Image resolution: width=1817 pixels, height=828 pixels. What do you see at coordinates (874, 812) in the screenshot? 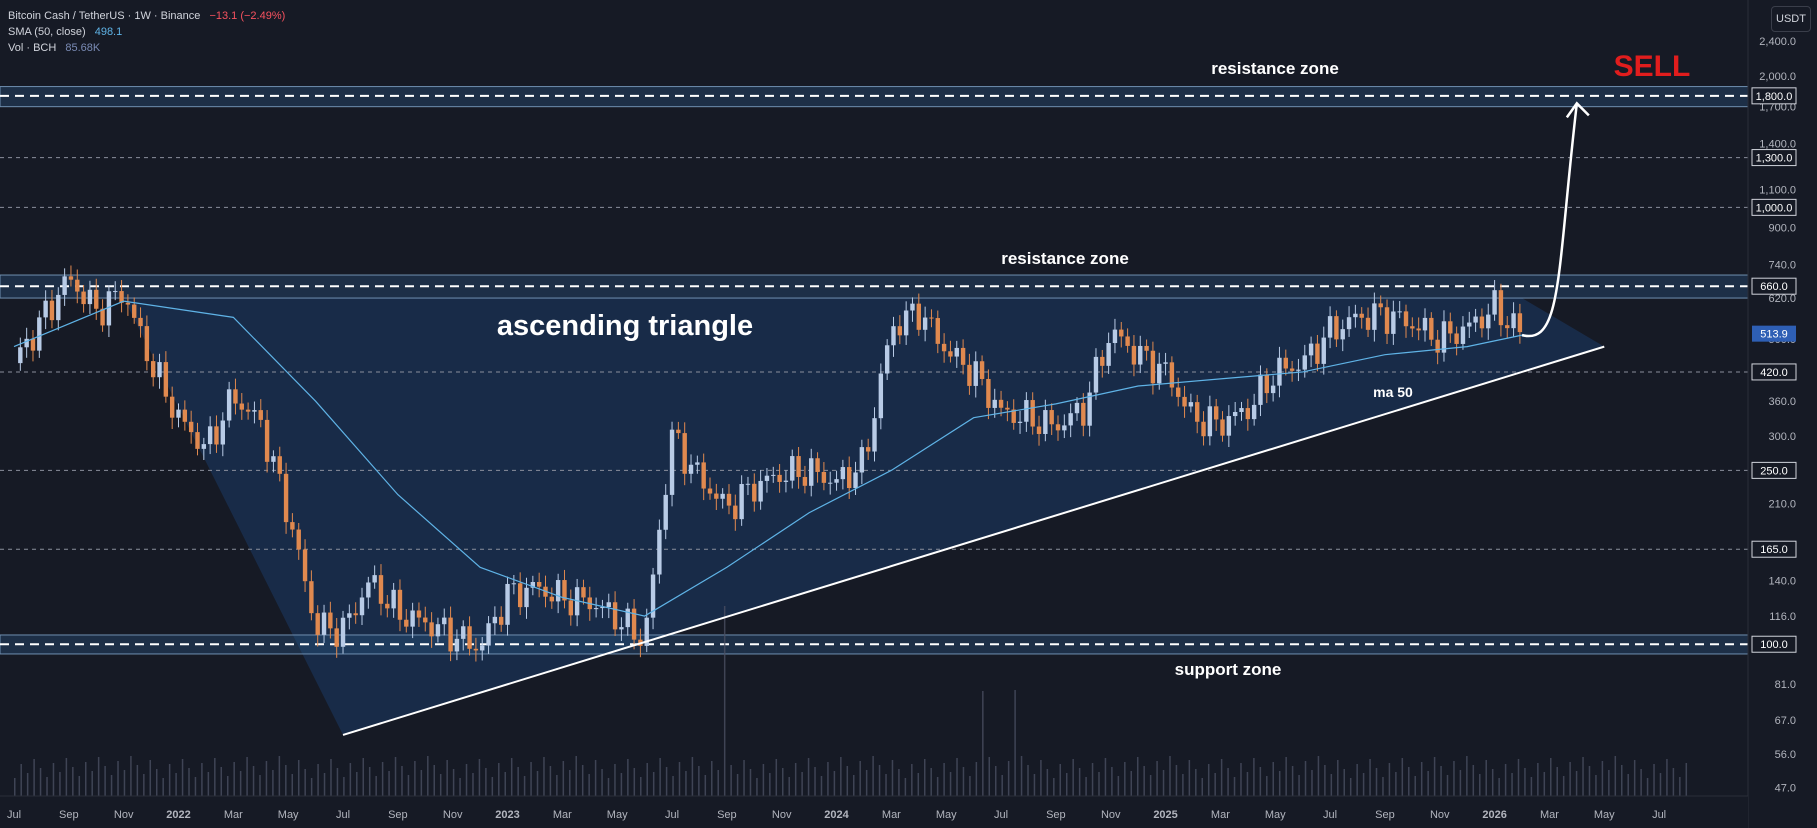
I see `time-axis-panel` at bounding box center [874, 812].